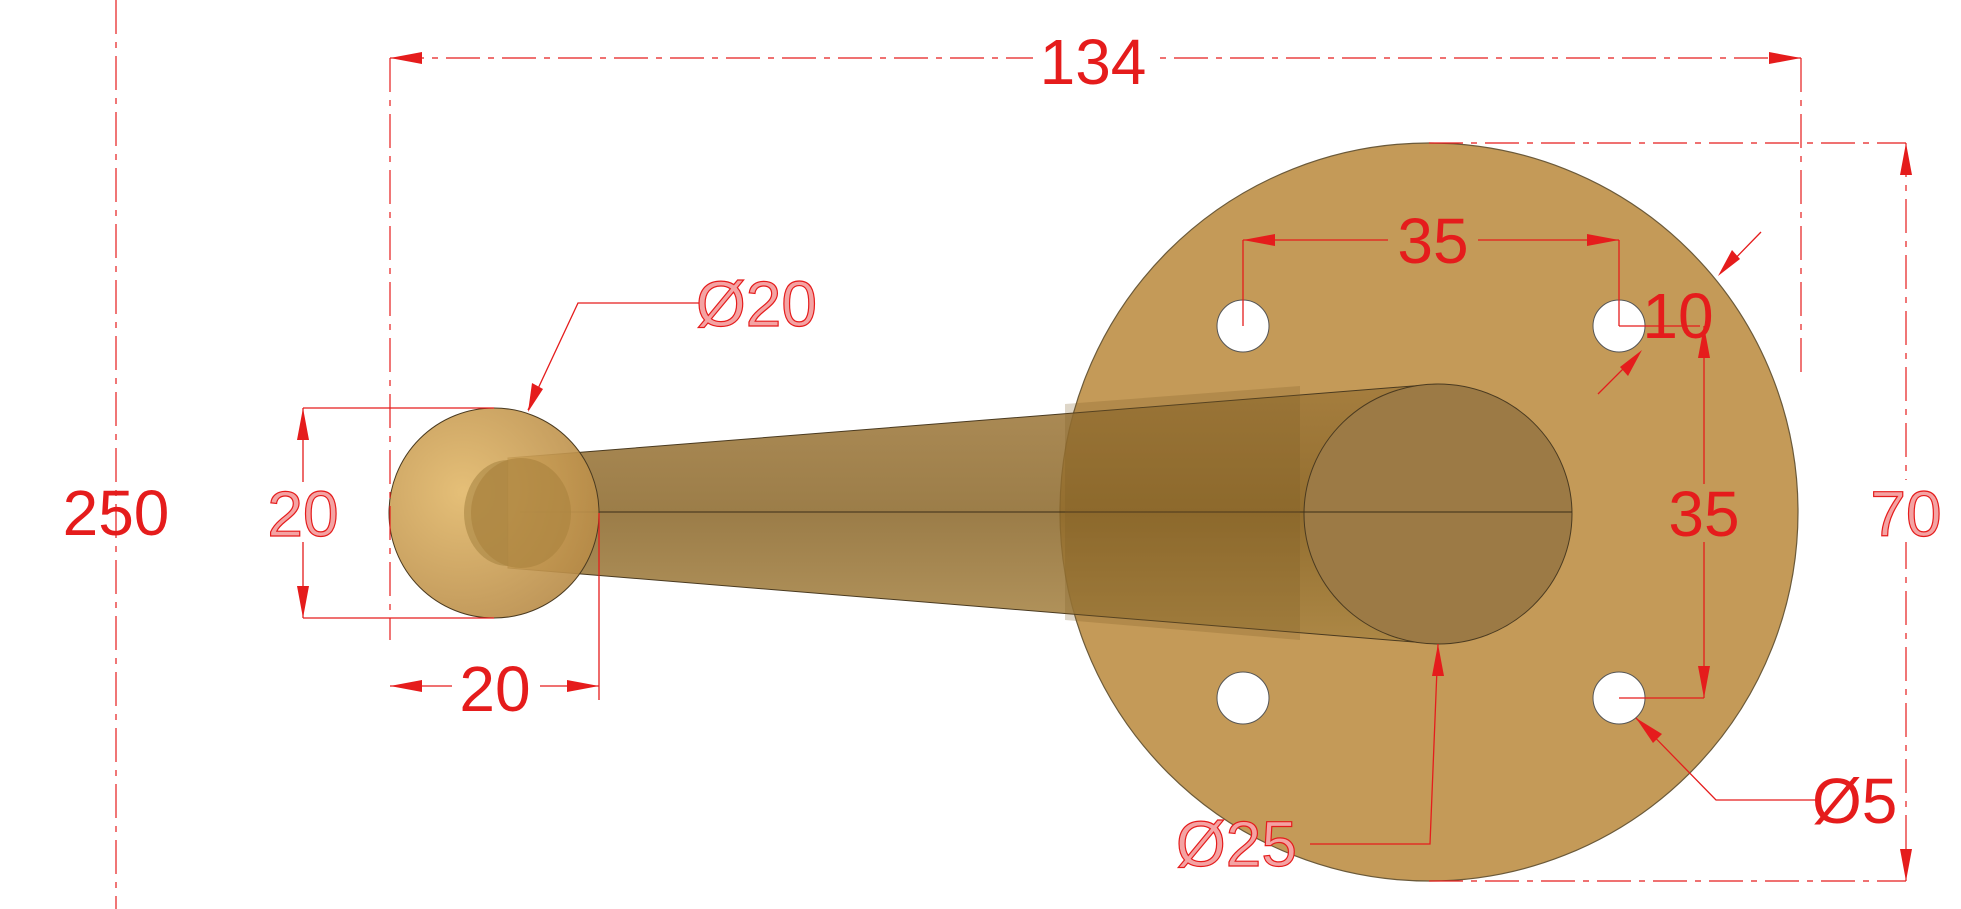  I want to click on dimension-label-plate-diameter: 70, so click(1905, 514).